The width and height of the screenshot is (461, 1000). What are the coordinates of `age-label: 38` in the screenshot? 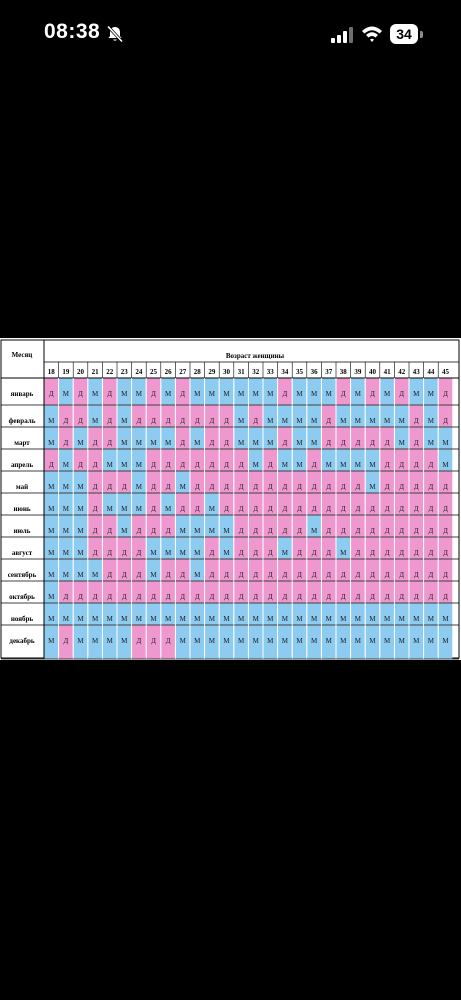 It's located at (344, 372).